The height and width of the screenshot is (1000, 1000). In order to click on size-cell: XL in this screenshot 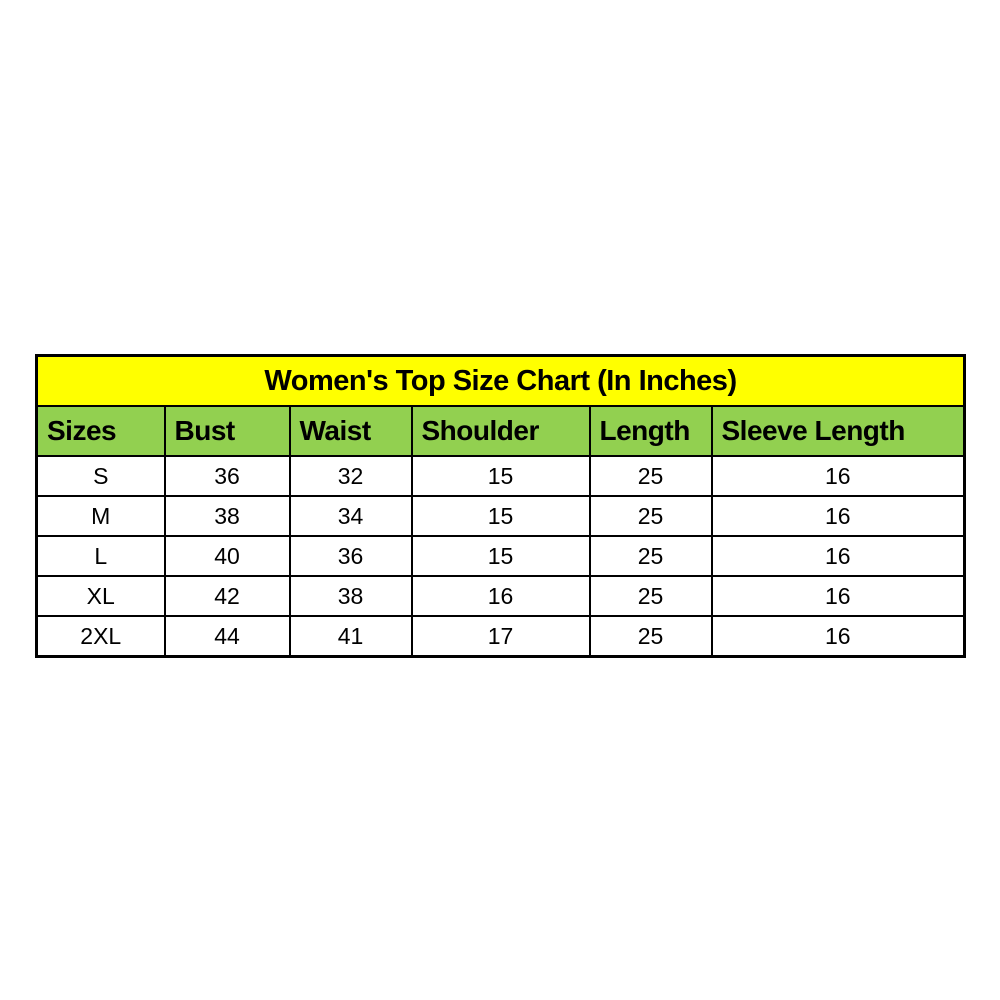, I will do `click(100, 596)`.